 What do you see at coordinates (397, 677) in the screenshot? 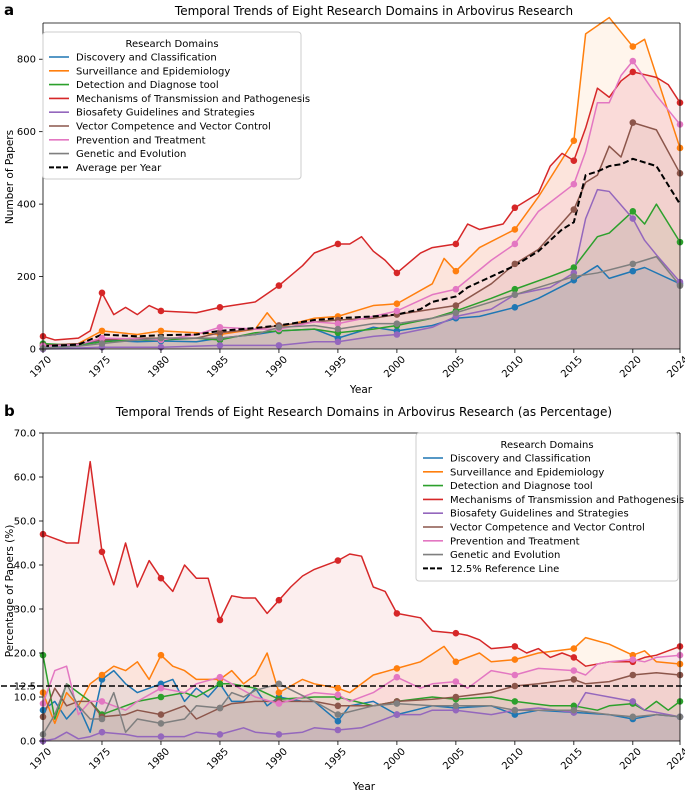
I see `marker-prevention-and-treatment-2000` at bounding box center [397, 677].